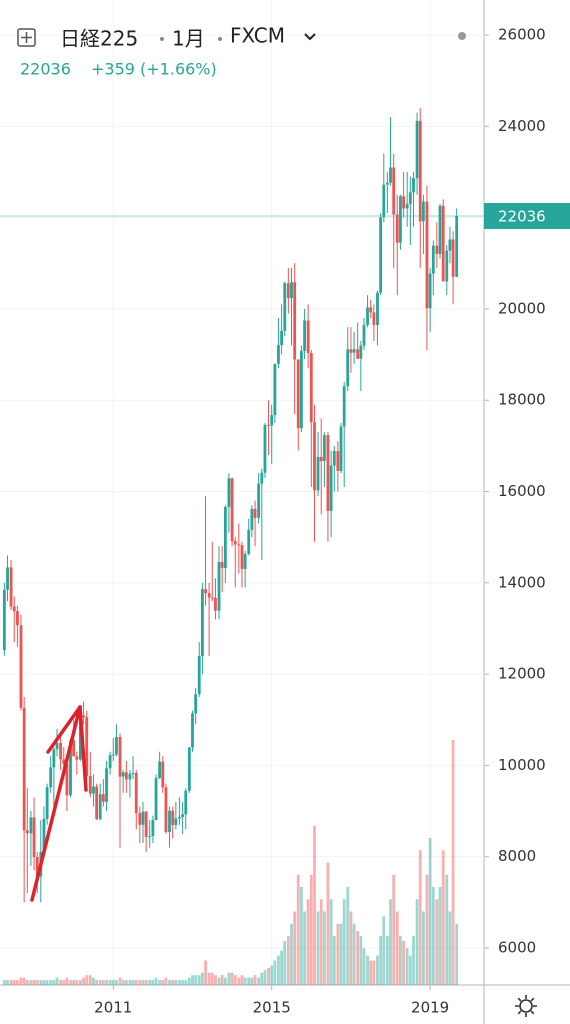 The width and height of the screenshot is (570, 1024). I want to click on y-tick-label: 10000, so click(522, 765).